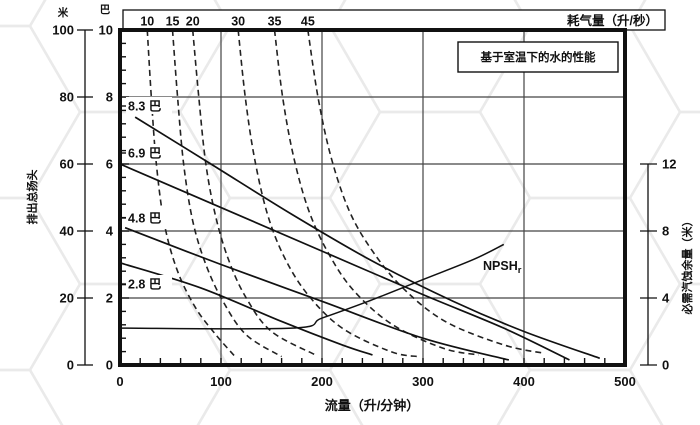 Image resolution: width=700 pixels, height=425 pixels. What do you see at coordinates (145, 154) in the screenshot?
I see `pressure-curve-label: 6.9 巴` at bounding box center [145, 154].